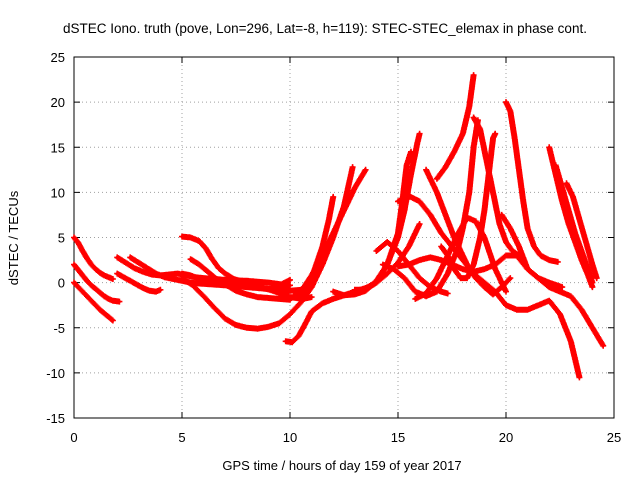 This screenshot has width=640, height=480. I want to click on x-tick-label: 15, so click(398, 437).